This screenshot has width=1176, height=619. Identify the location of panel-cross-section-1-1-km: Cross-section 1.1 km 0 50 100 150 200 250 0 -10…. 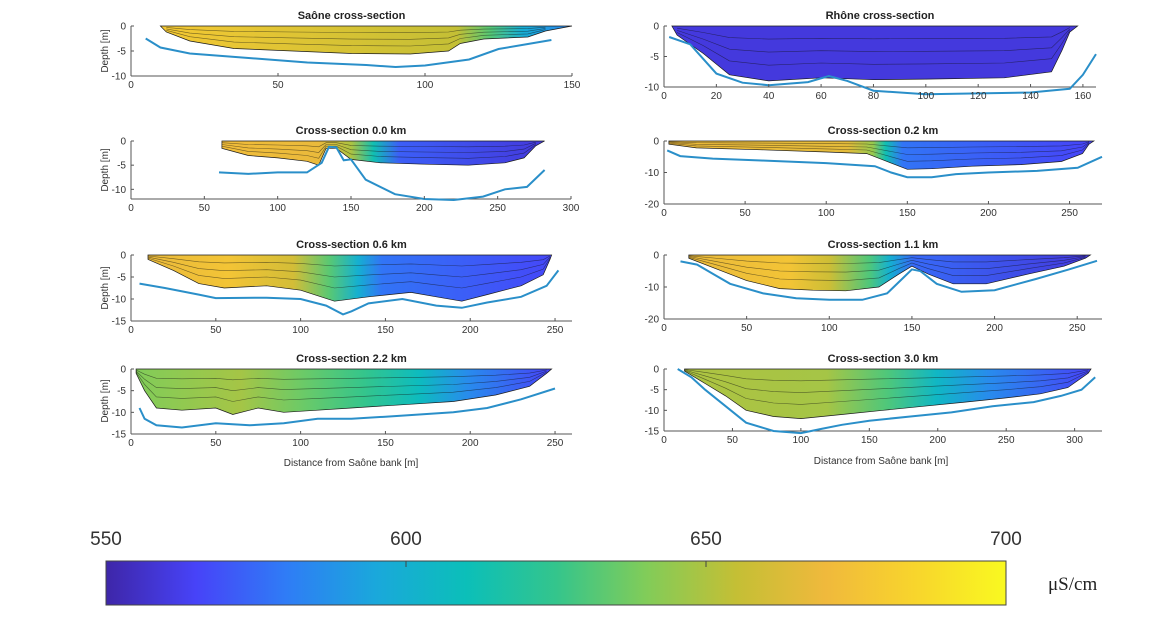
(873, 286).